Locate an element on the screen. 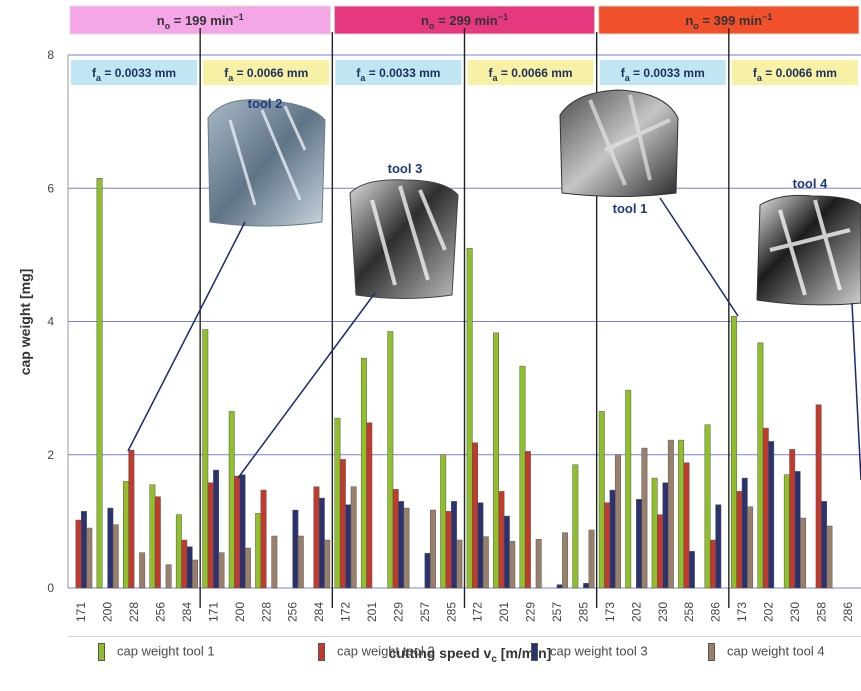 Image resolution: width=861 pixels, height=691 pixels. speed-header-label: no = 299 min−1 is located at coordinates (464, 21).